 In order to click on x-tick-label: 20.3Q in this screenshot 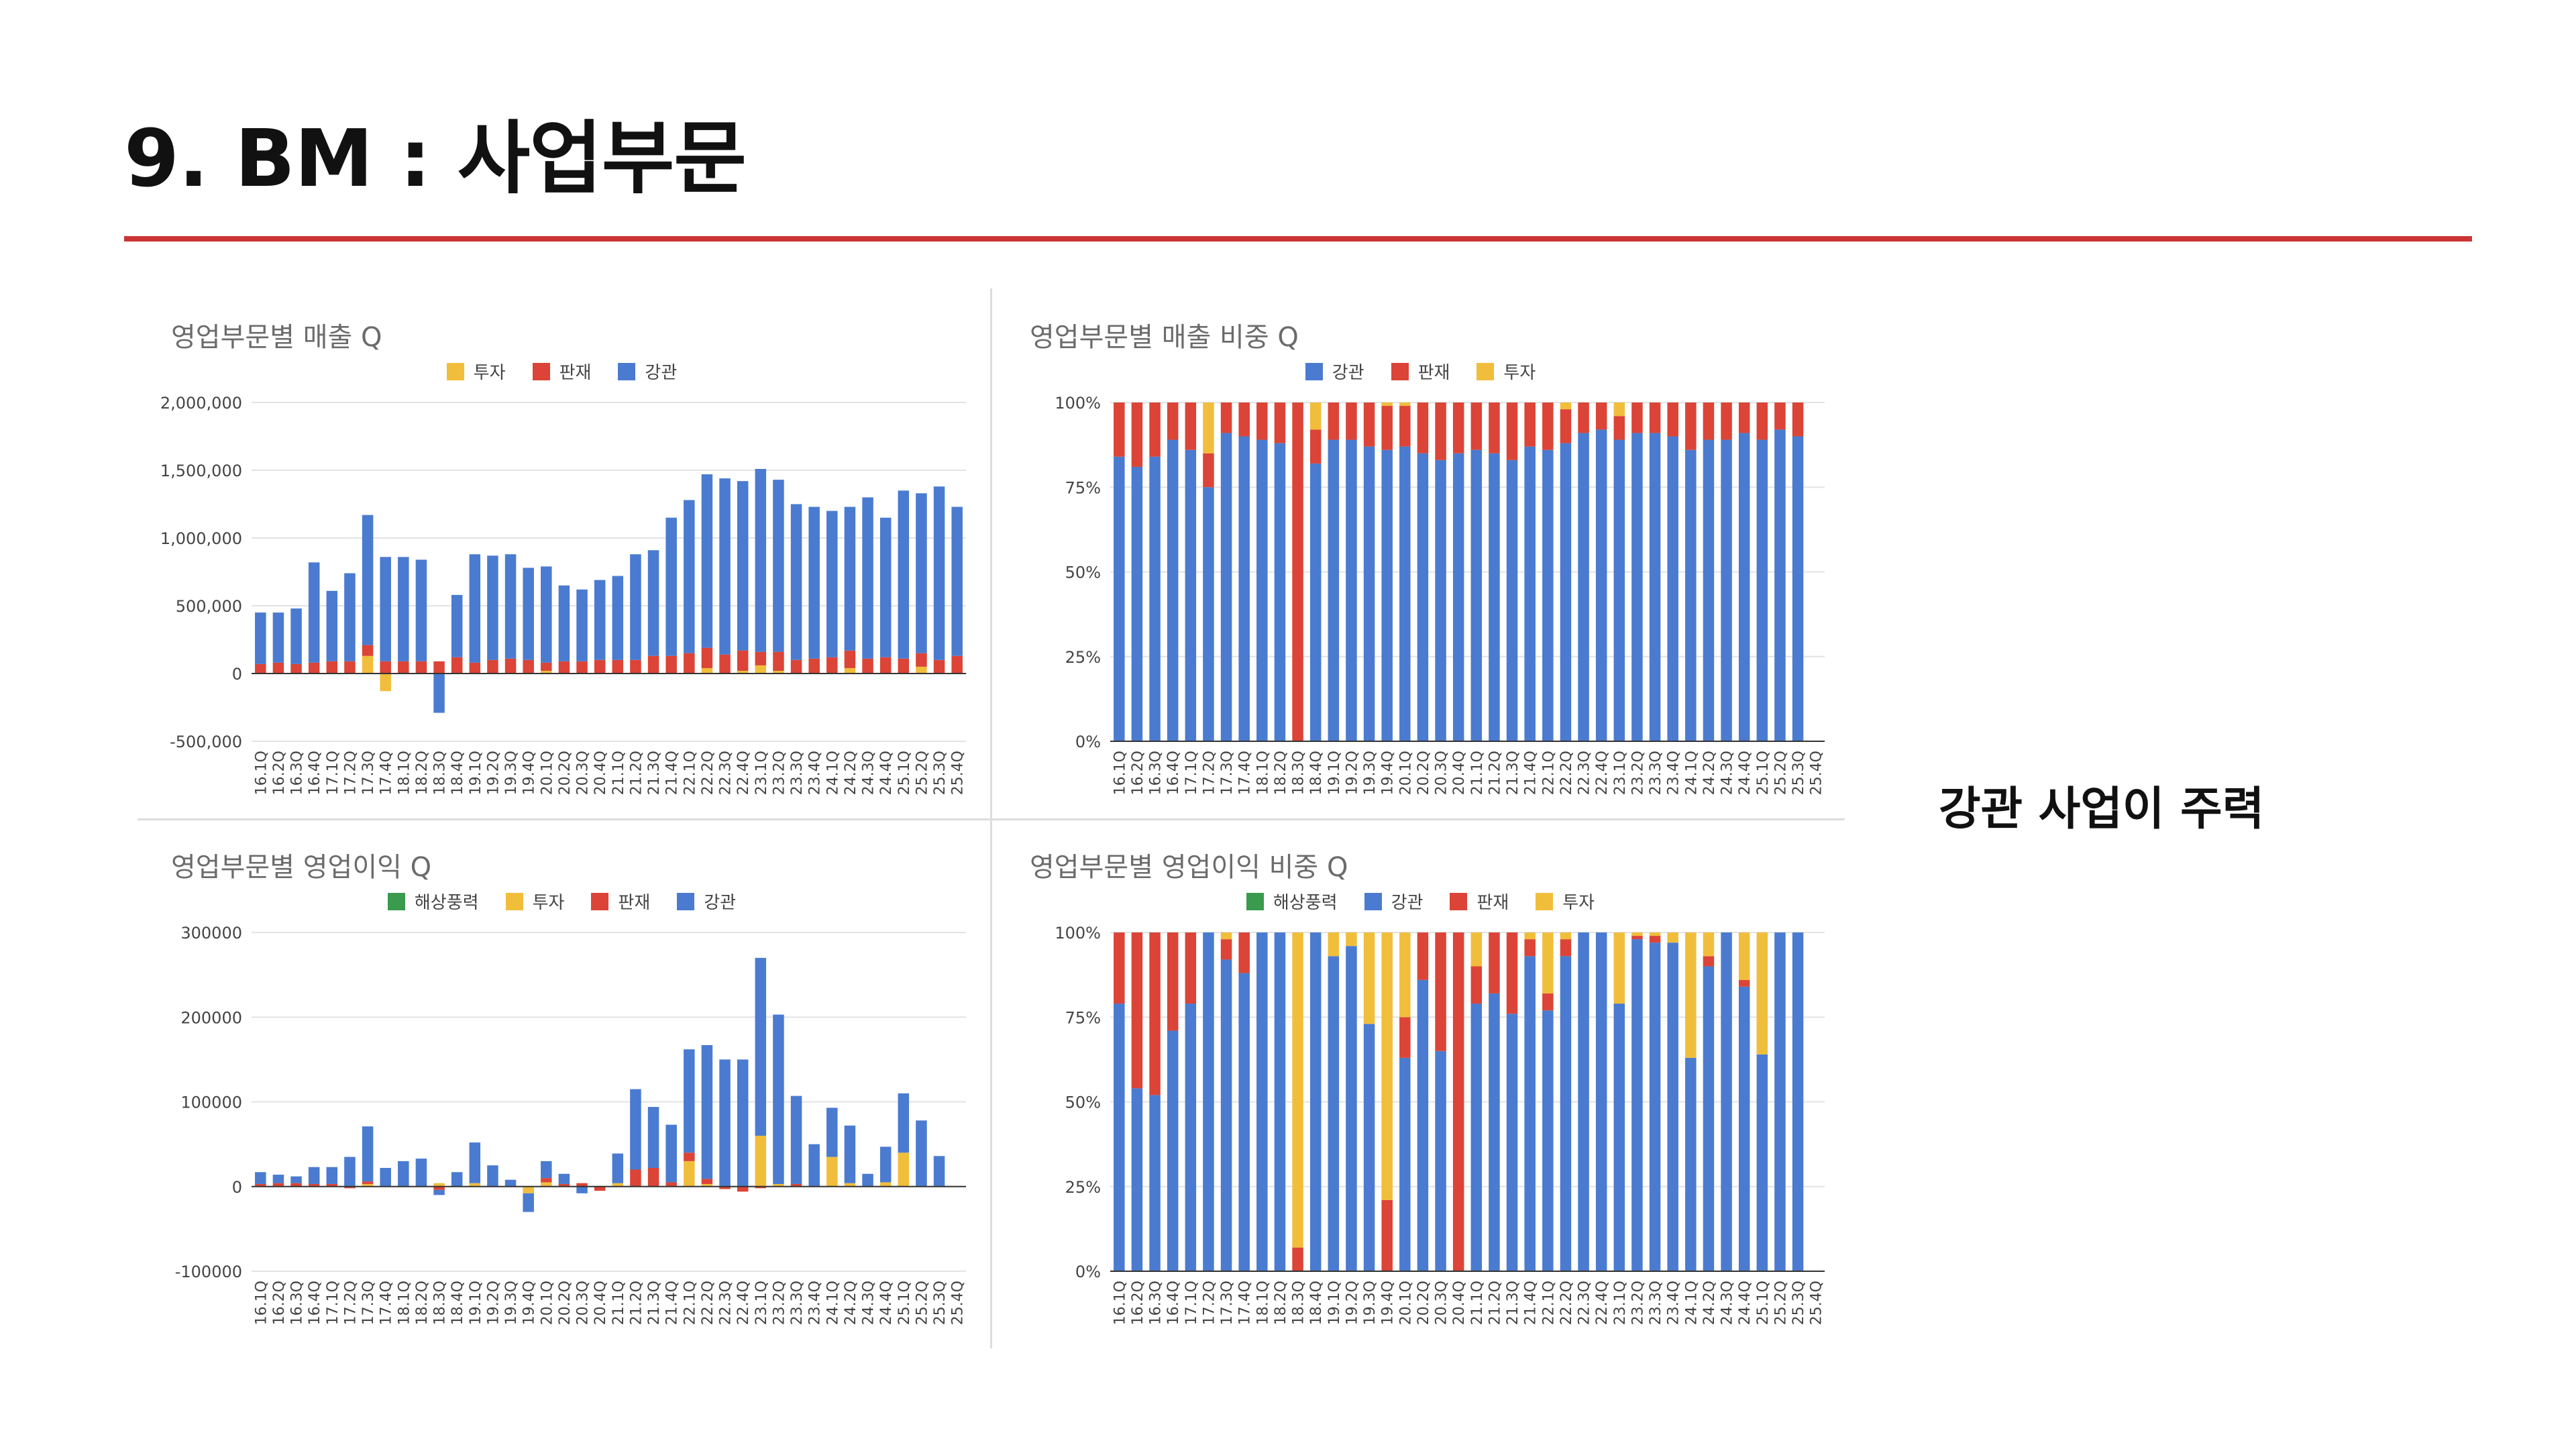, I will do `click(583, 773)`.